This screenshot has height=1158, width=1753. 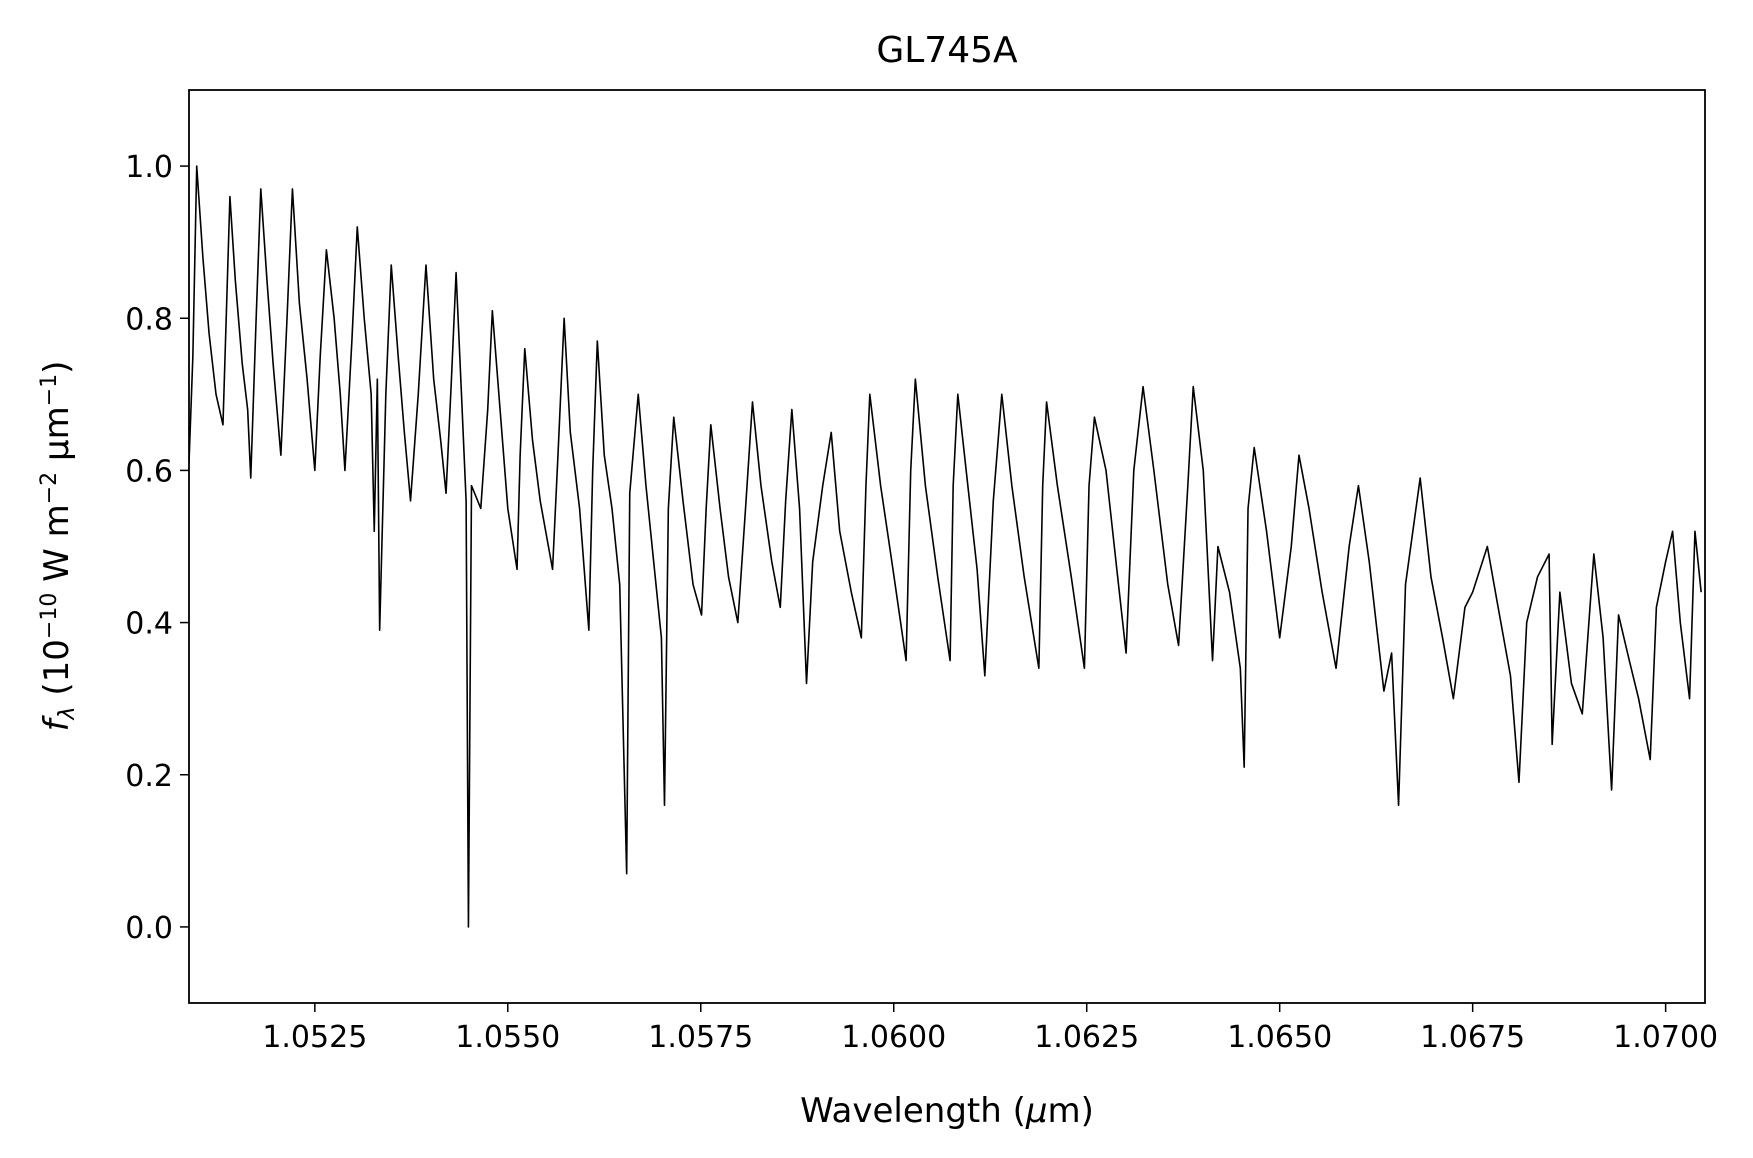 I want to click on y-axis-label-part: −2, so click(x=49, y=488).